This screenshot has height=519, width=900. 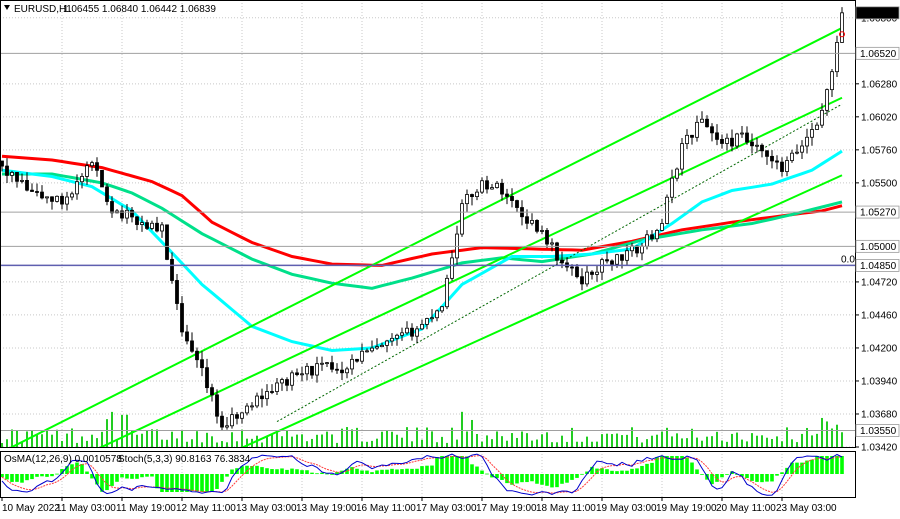 What do you see at coordinates (878, 247) in the screenshot?
I see `price-label-text: 1.05000` at bounding box center [878, 247].